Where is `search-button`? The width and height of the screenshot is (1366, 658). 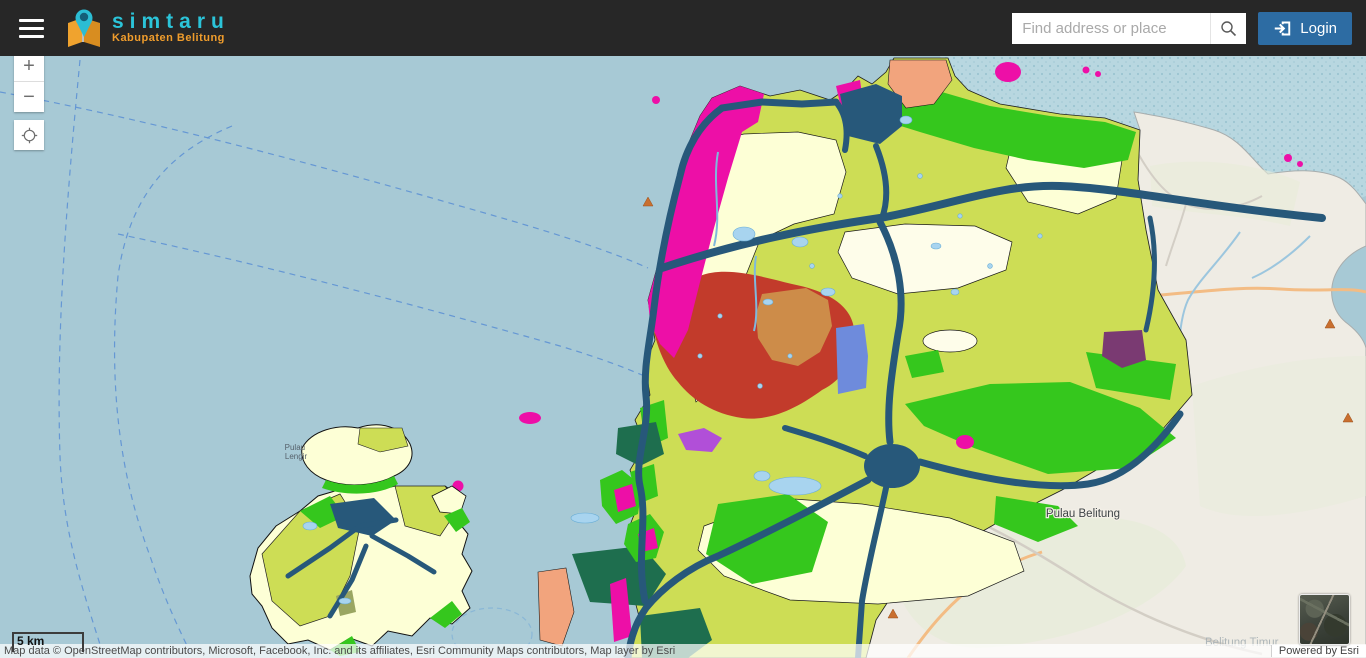
search-button is located at coordinates (1228, 28).